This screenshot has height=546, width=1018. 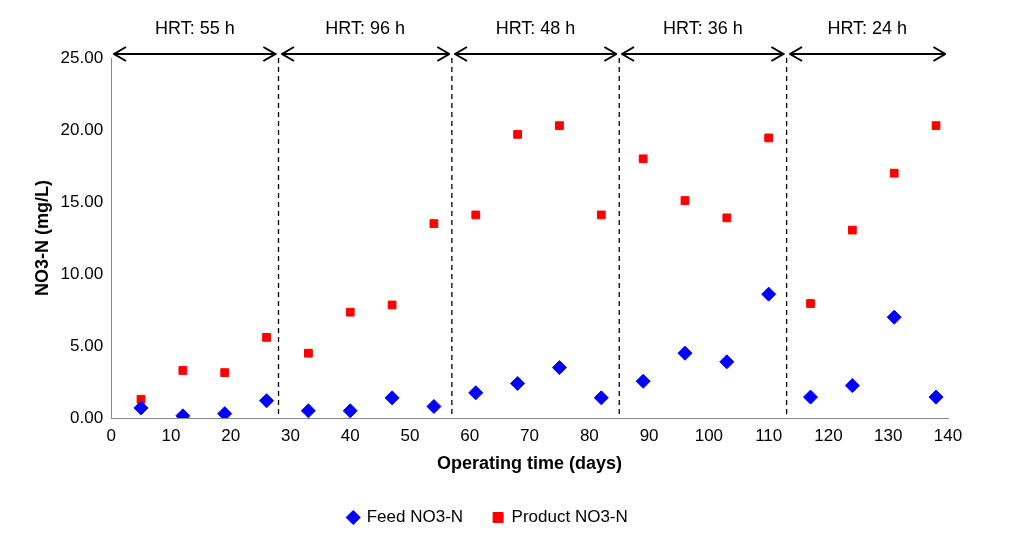 What do you see at coordinates (41, 238) in the screenshot?
I see `y-axis-title: NO3-N (mg/L)` at bounding box center [41, 238].